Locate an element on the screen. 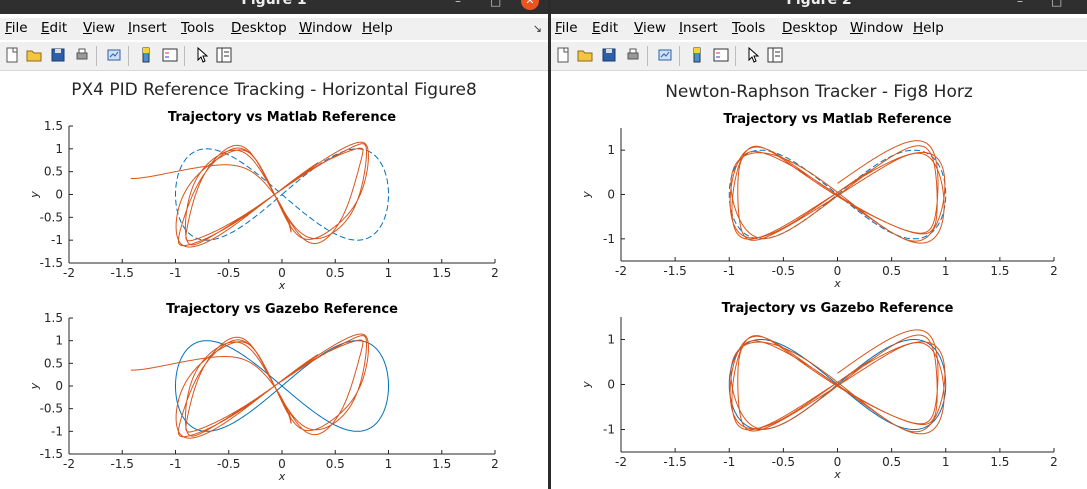 This screenshot has width=1087, height=489. y-tick-label: 0.5 is located at coordinates (53, 363).